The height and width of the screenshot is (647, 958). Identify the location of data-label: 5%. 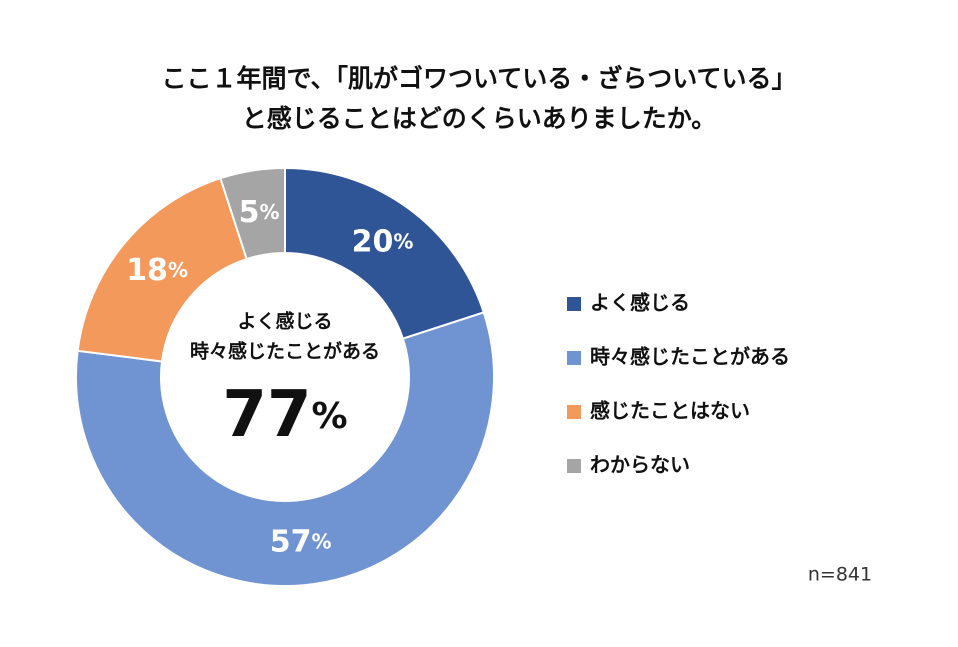
(259, 212).